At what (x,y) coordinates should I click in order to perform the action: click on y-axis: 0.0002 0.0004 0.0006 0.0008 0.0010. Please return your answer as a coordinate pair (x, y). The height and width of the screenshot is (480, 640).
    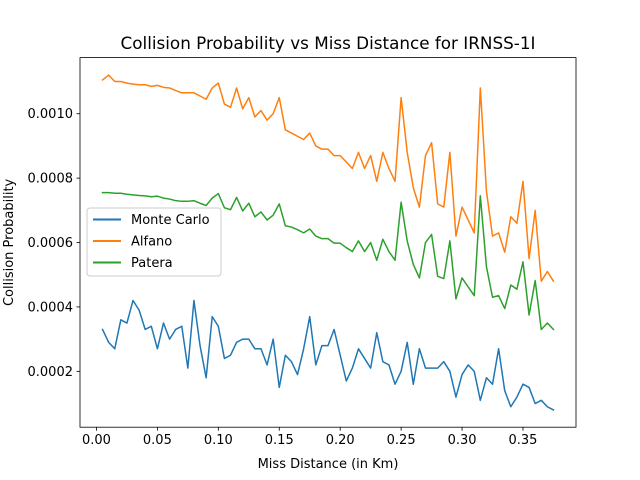
    Looking at the image, I should click on (54, 243).